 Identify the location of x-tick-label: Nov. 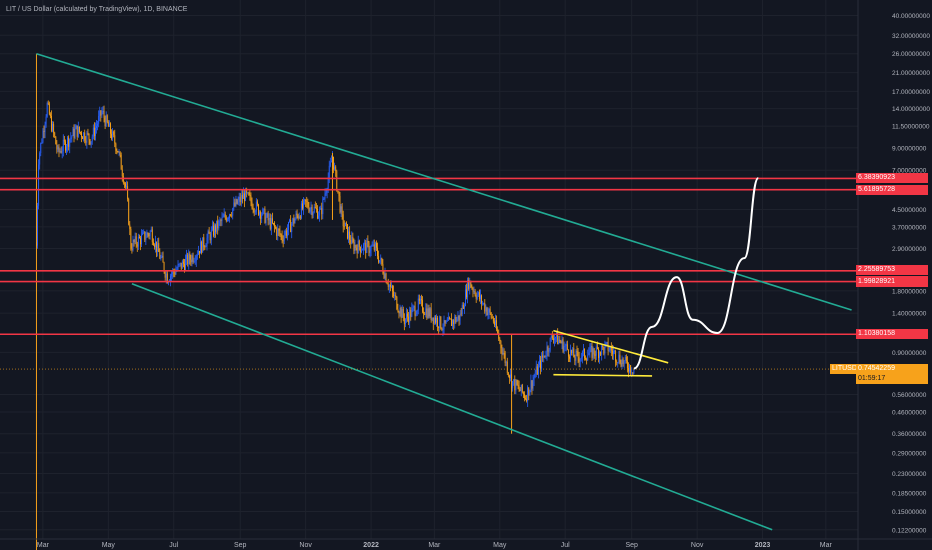
(305, 545).